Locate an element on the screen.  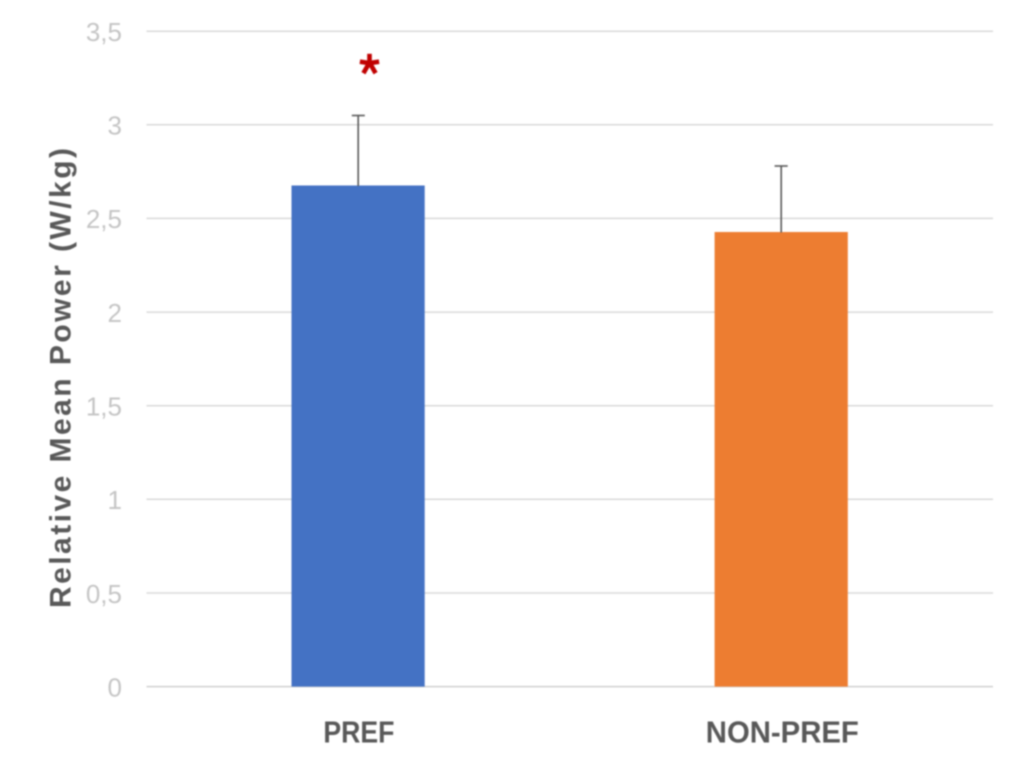
svg-text: 3,5 is located at coordinates (104, 32).